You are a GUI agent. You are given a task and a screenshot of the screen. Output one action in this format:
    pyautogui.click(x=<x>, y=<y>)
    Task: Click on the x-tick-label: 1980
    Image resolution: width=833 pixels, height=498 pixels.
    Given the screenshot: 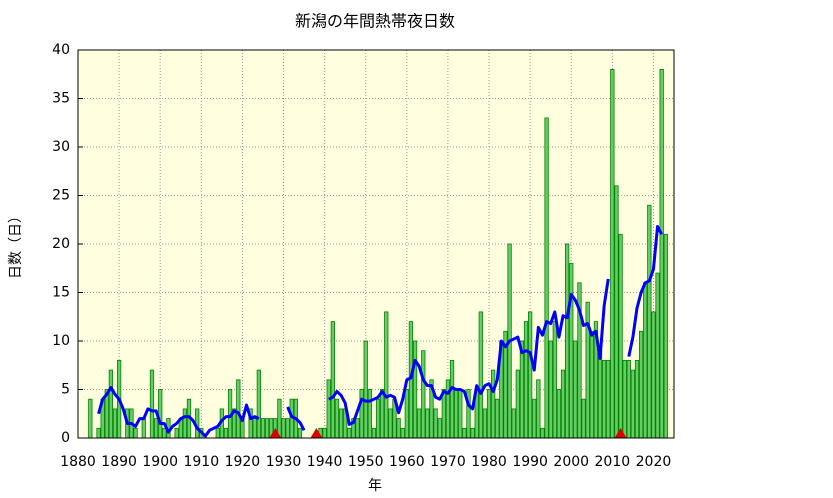 What is the action you would take?
    pyautogui.click(x=489, y=462)
    